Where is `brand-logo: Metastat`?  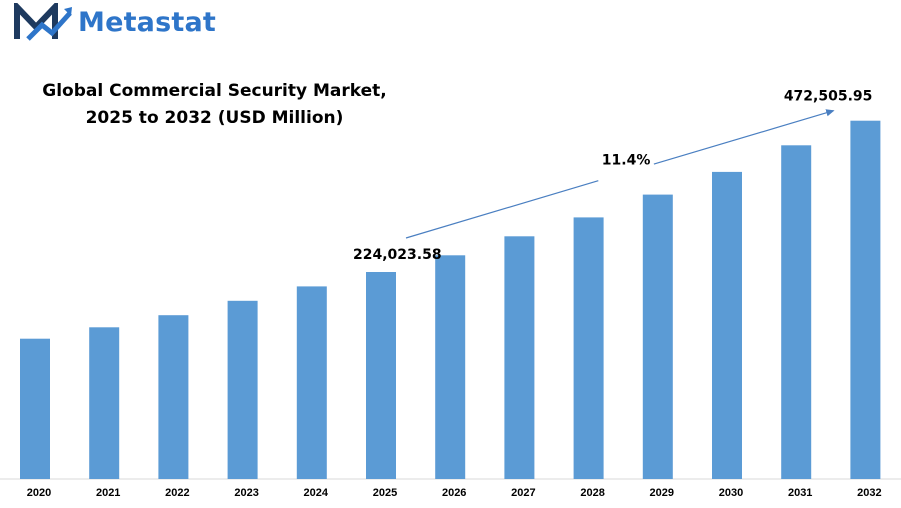 brand-logo: Metastat is located at coordinates (115, 22).